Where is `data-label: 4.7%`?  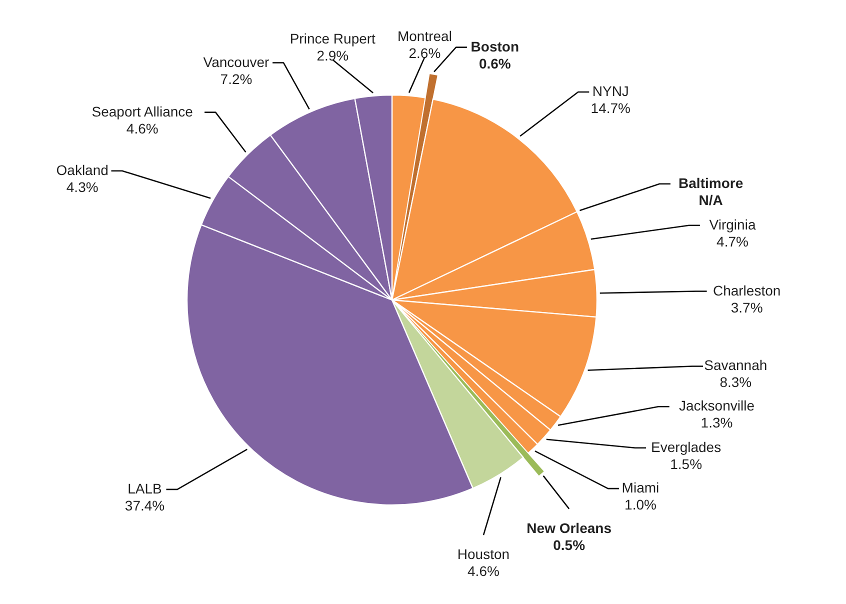
data-label: 4.7% is located at coordinates (732, 241).